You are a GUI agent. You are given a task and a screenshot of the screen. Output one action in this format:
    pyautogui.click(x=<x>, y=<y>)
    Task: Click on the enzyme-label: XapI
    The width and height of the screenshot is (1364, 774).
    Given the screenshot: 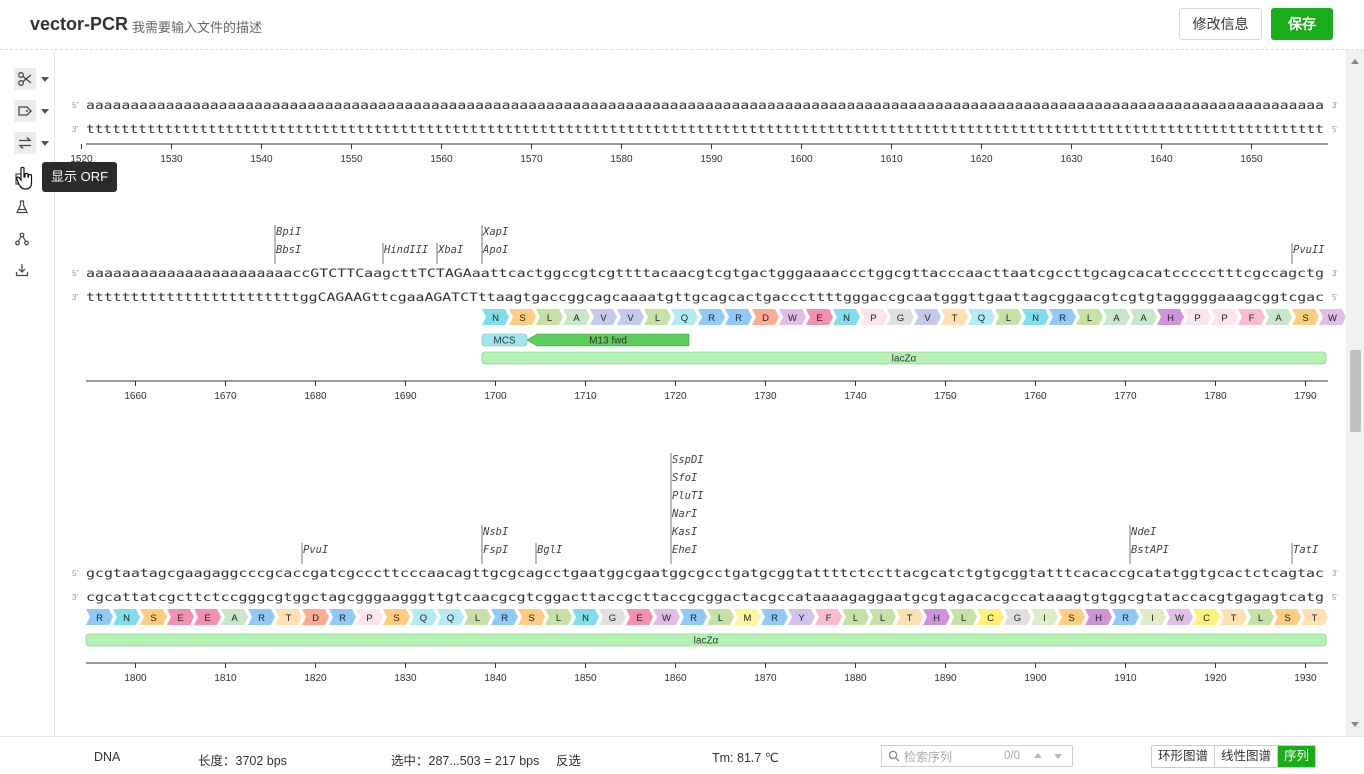 What is the action you would take?
    pyautogui.click(x=495, y=232)
    